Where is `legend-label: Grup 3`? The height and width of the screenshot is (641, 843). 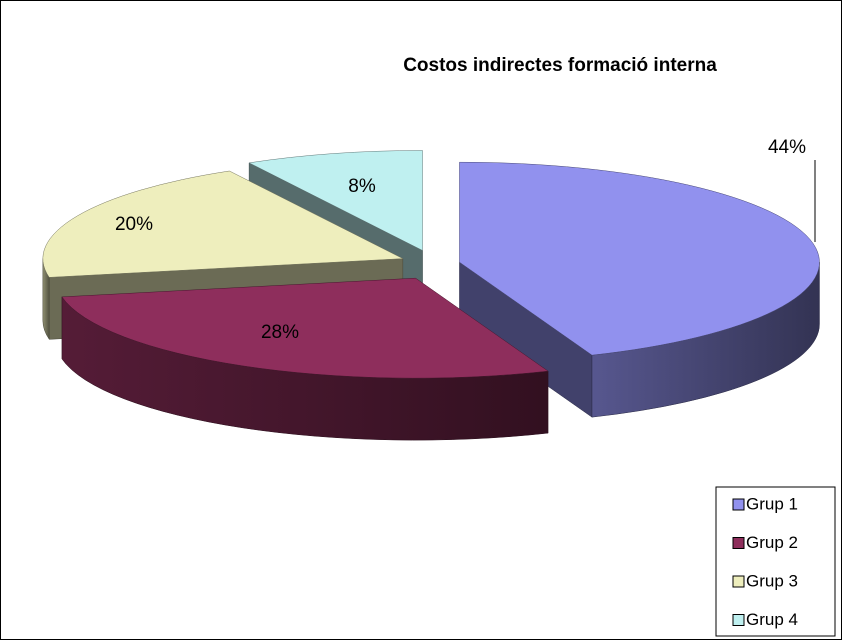 legend-label: Grup 3 is located at coordinates (772, 580).